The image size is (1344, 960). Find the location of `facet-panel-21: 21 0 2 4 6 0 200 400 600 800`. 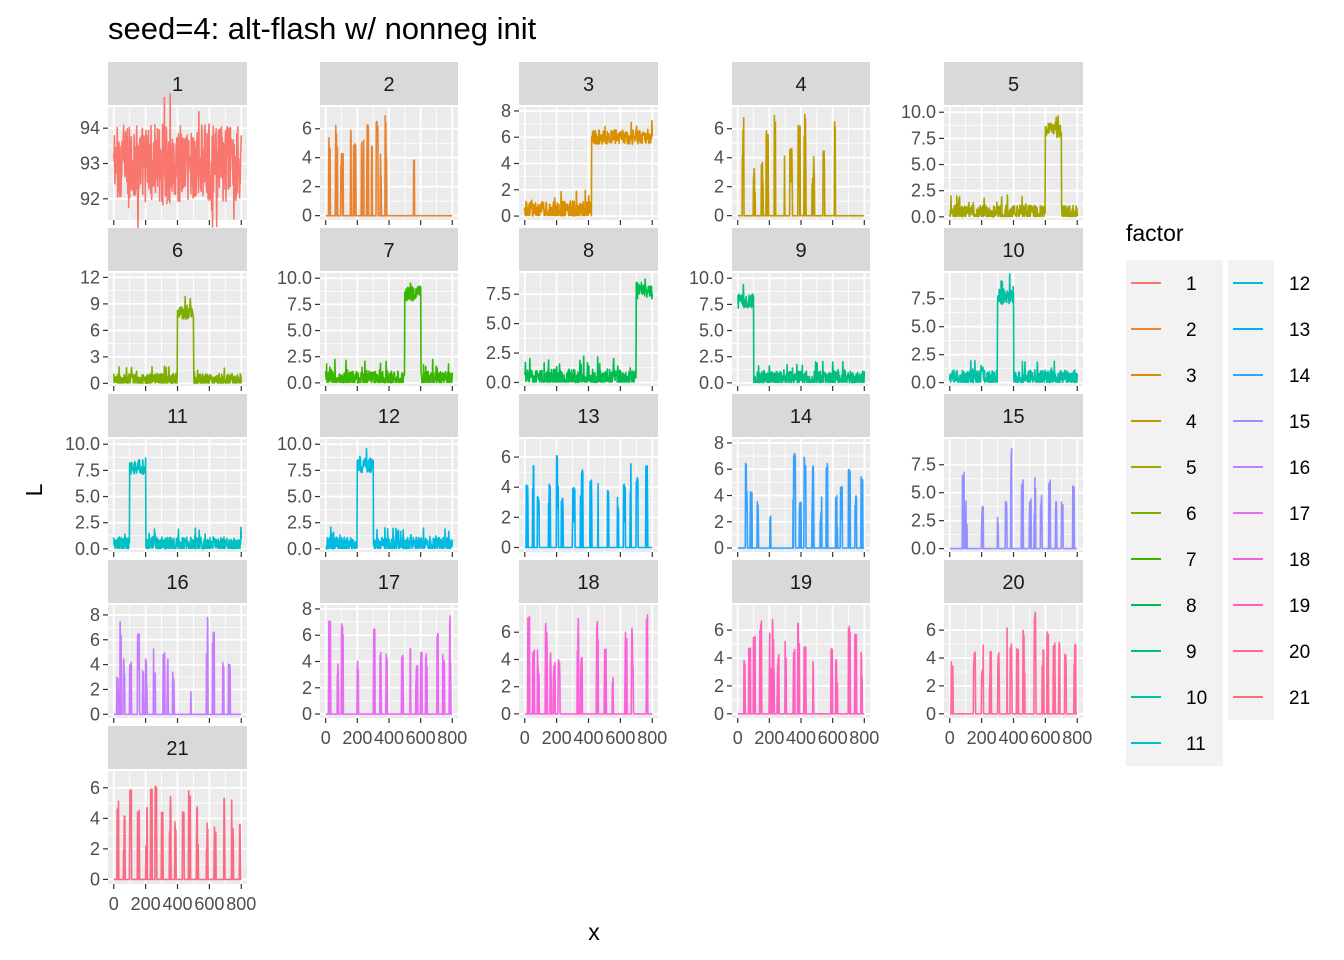

facet-panel-21: 21 0 2 4 6 0 200 400 600 800 is located at coordinates (173, 820).